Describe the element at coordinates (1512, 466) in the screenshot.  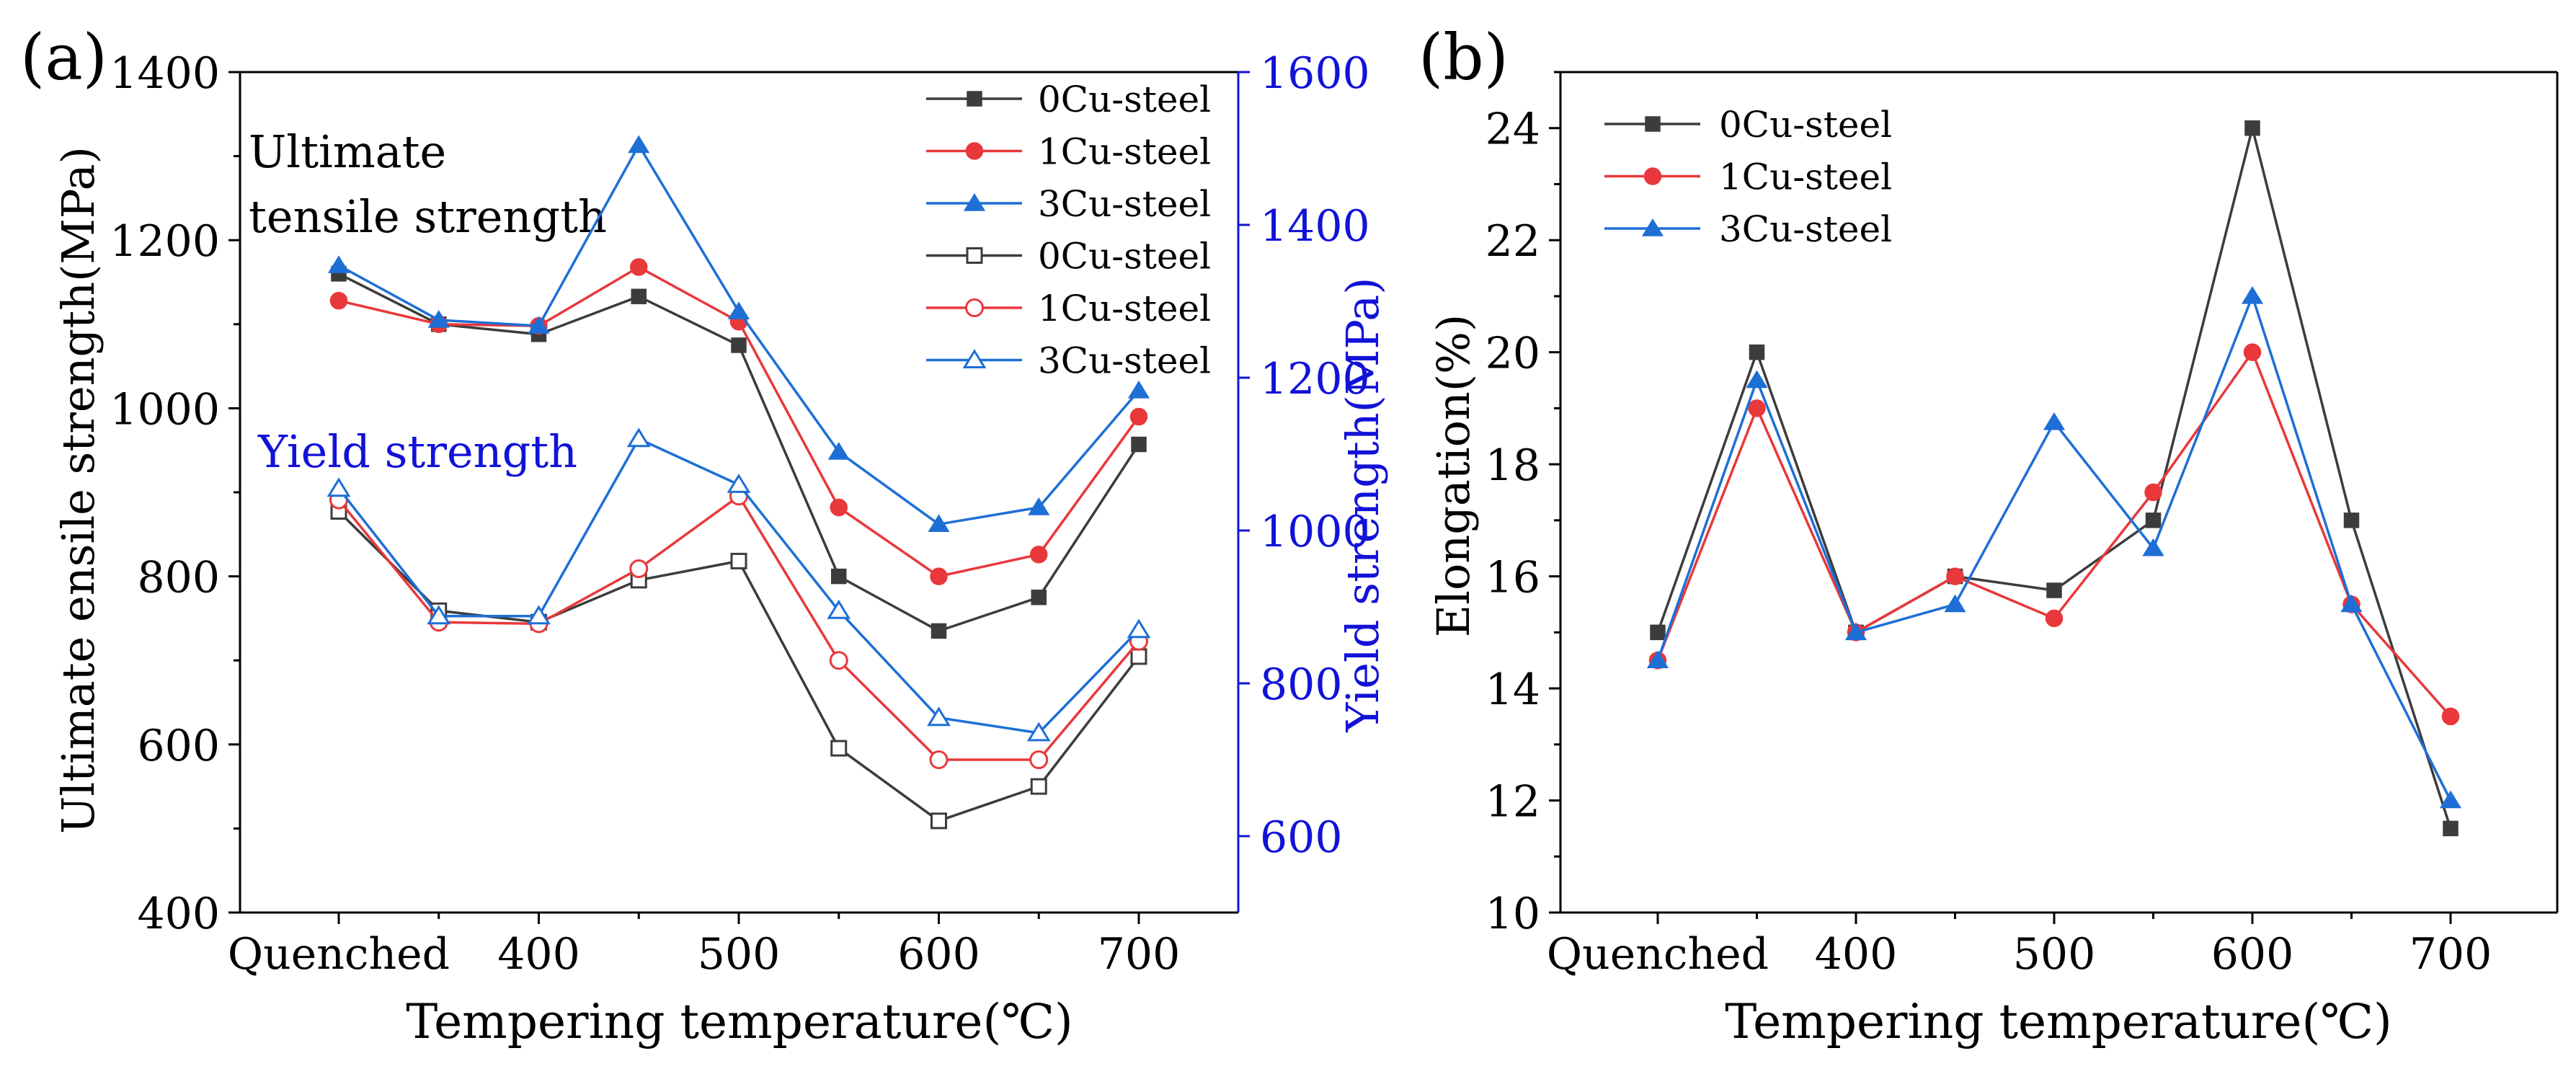
I see `y-tick-label: 18` at that location.